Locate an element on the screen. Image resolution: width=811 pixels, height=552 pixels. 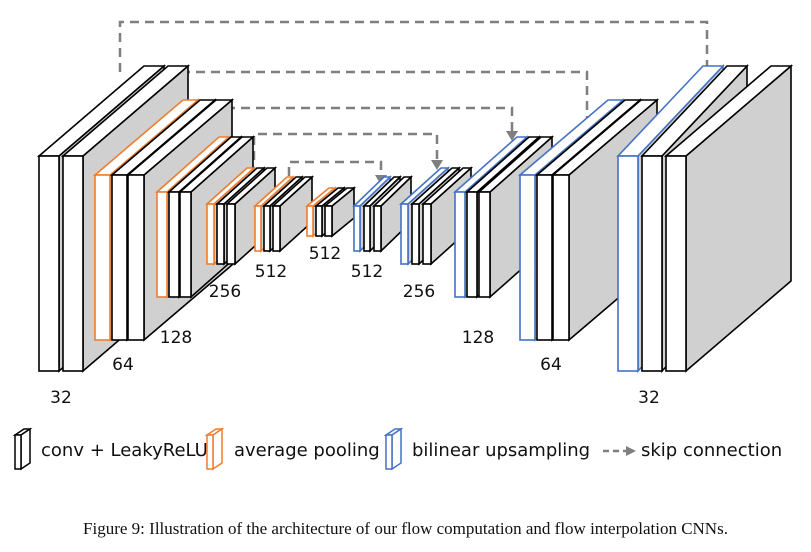
label-dec-32: 32 is located at coordinates (649, 398).